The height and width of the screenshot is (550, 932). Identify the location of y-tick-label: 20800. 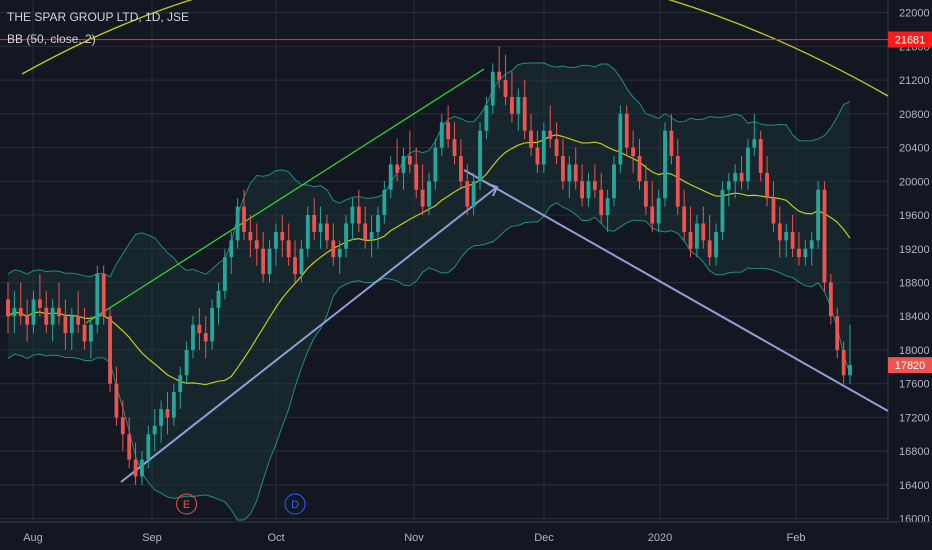
(914, 115).